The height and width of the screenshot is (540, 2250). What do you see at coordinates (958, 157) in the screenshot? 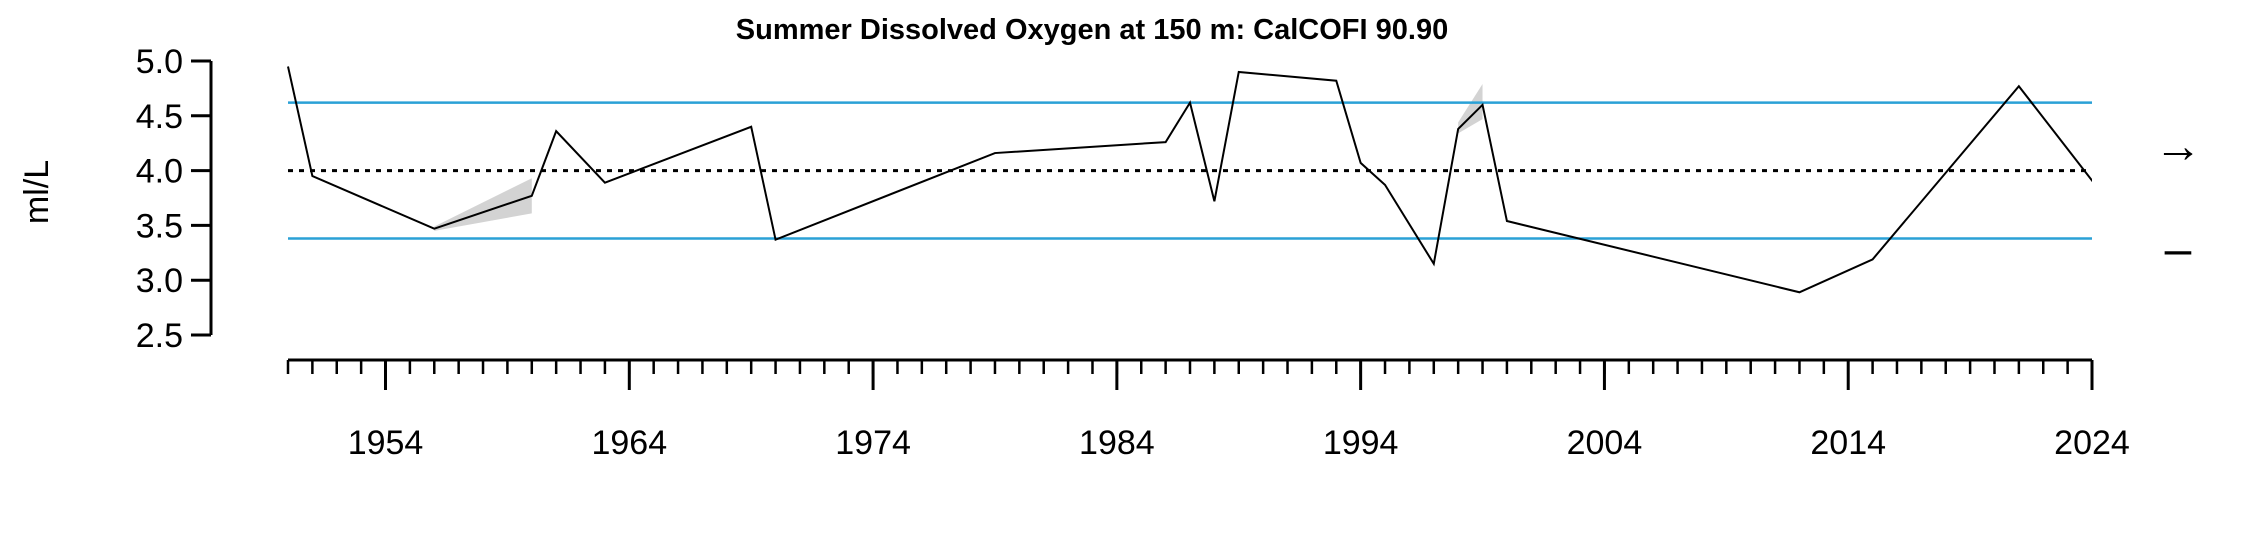
I see `uncertainty-bands` at bounding box center [958, 157].